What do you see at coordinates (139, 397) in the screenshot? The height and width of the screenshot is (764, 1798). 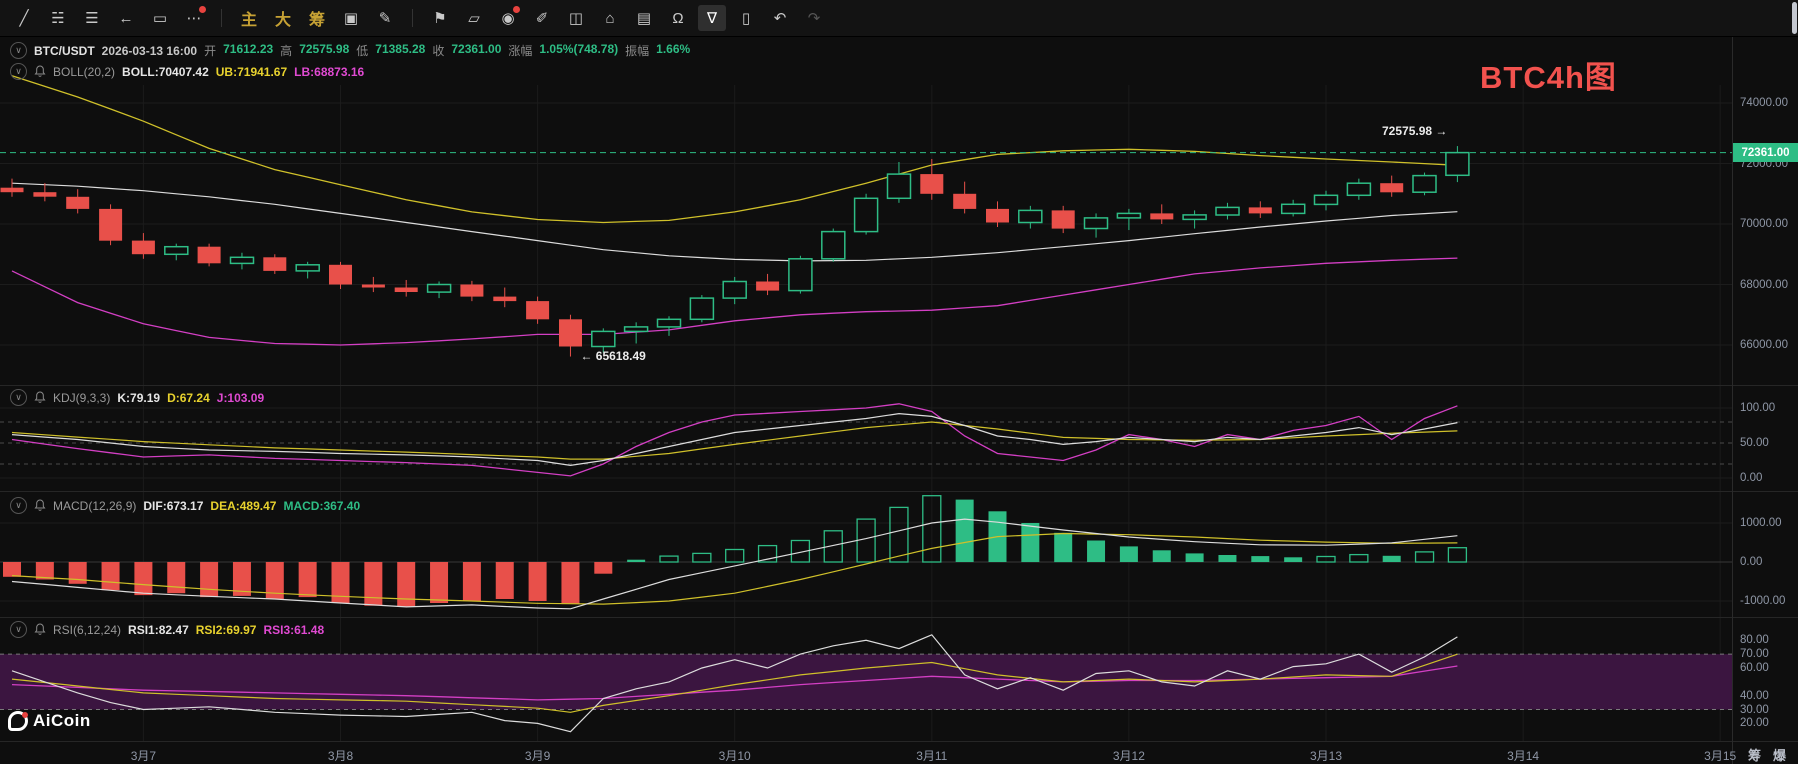 I see `kdj-k-value: K:79.19` at bounding box center [139, 397].